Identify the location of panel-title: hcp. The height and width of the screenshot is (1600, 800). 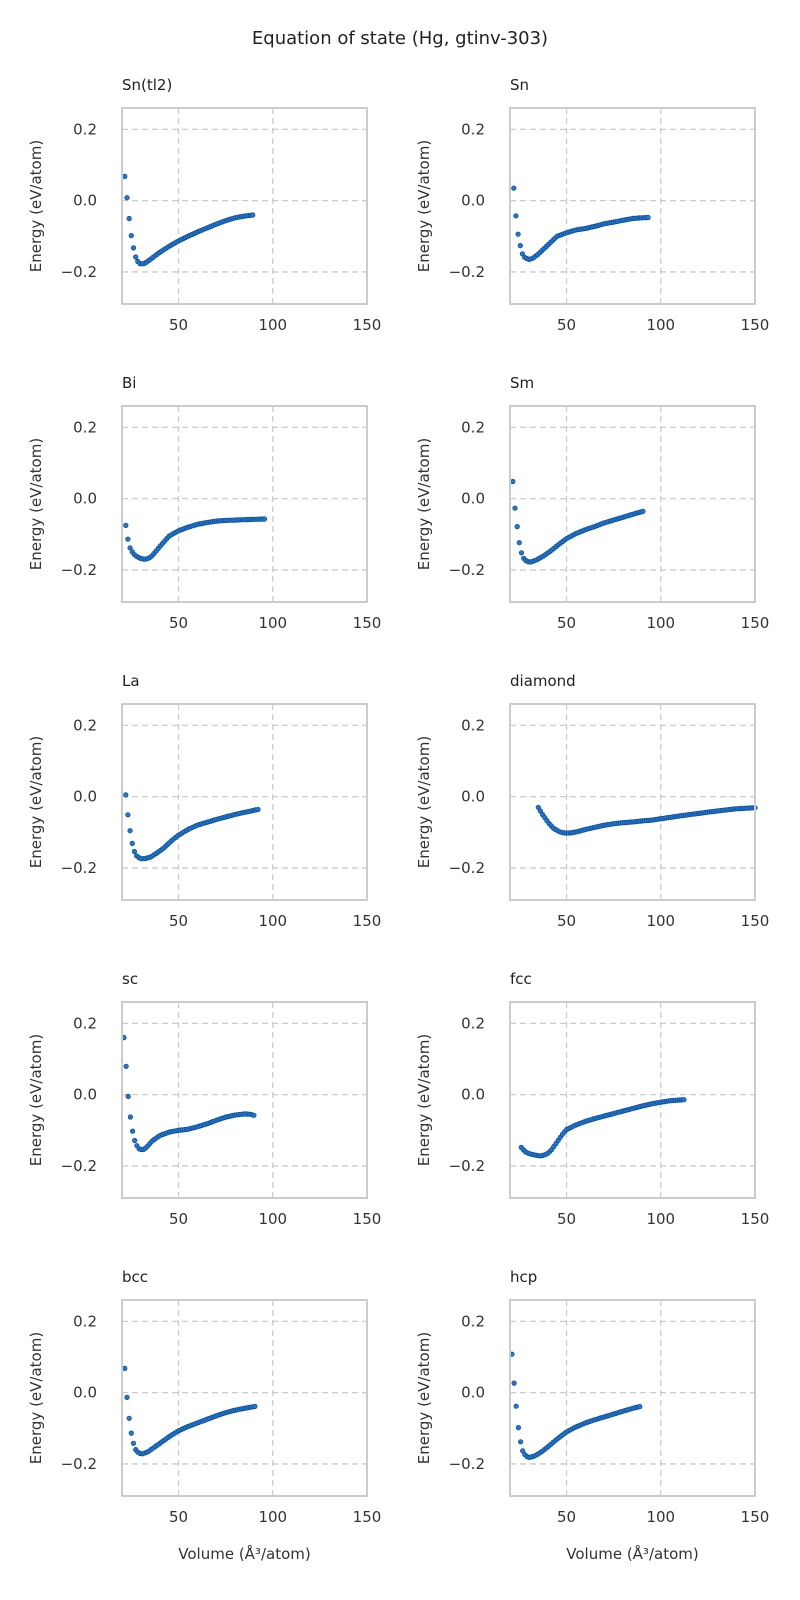
(523, 1277).